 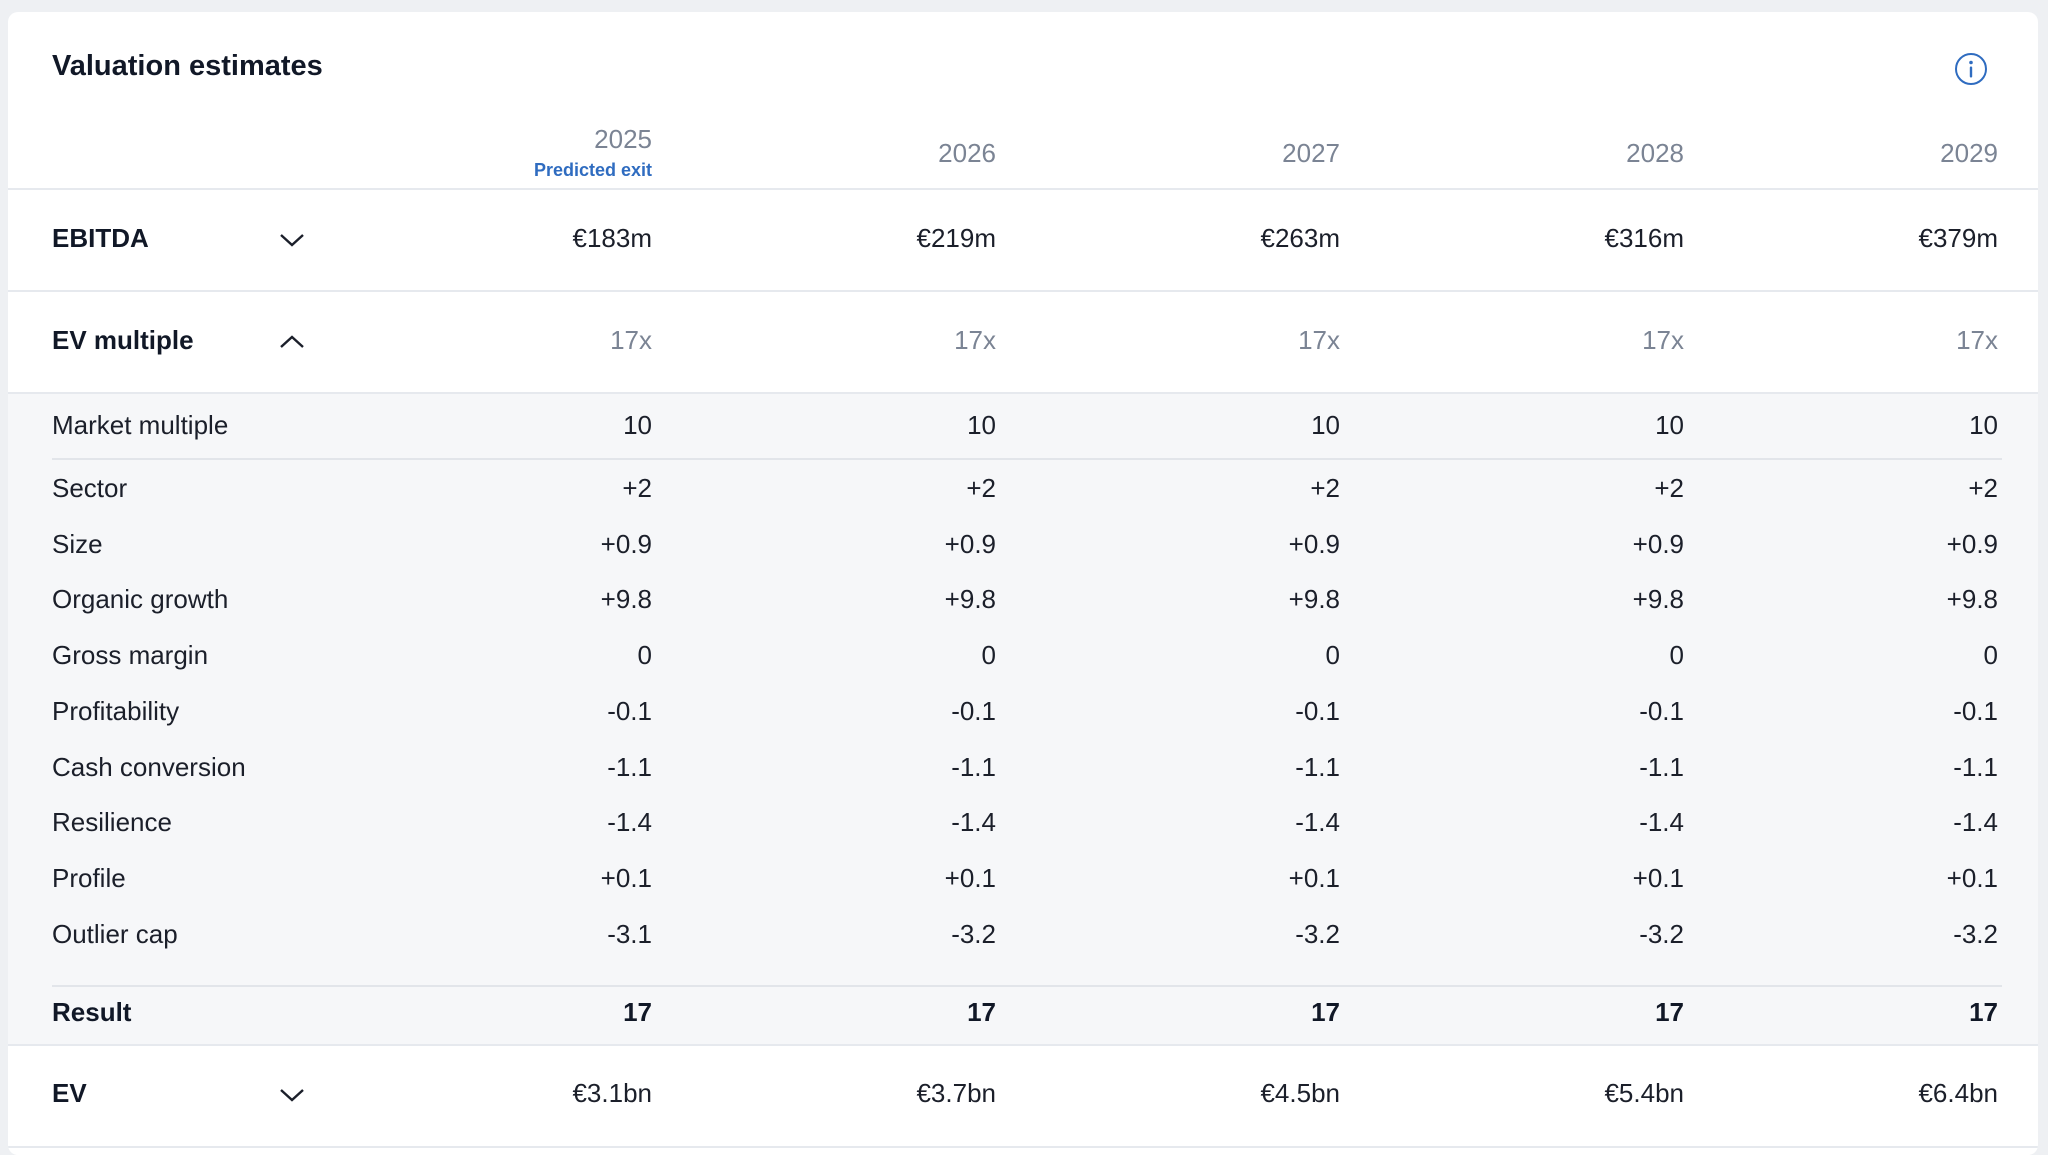 I want to click on market-multiple-label: Market multiple, so click(x=140, y=425).